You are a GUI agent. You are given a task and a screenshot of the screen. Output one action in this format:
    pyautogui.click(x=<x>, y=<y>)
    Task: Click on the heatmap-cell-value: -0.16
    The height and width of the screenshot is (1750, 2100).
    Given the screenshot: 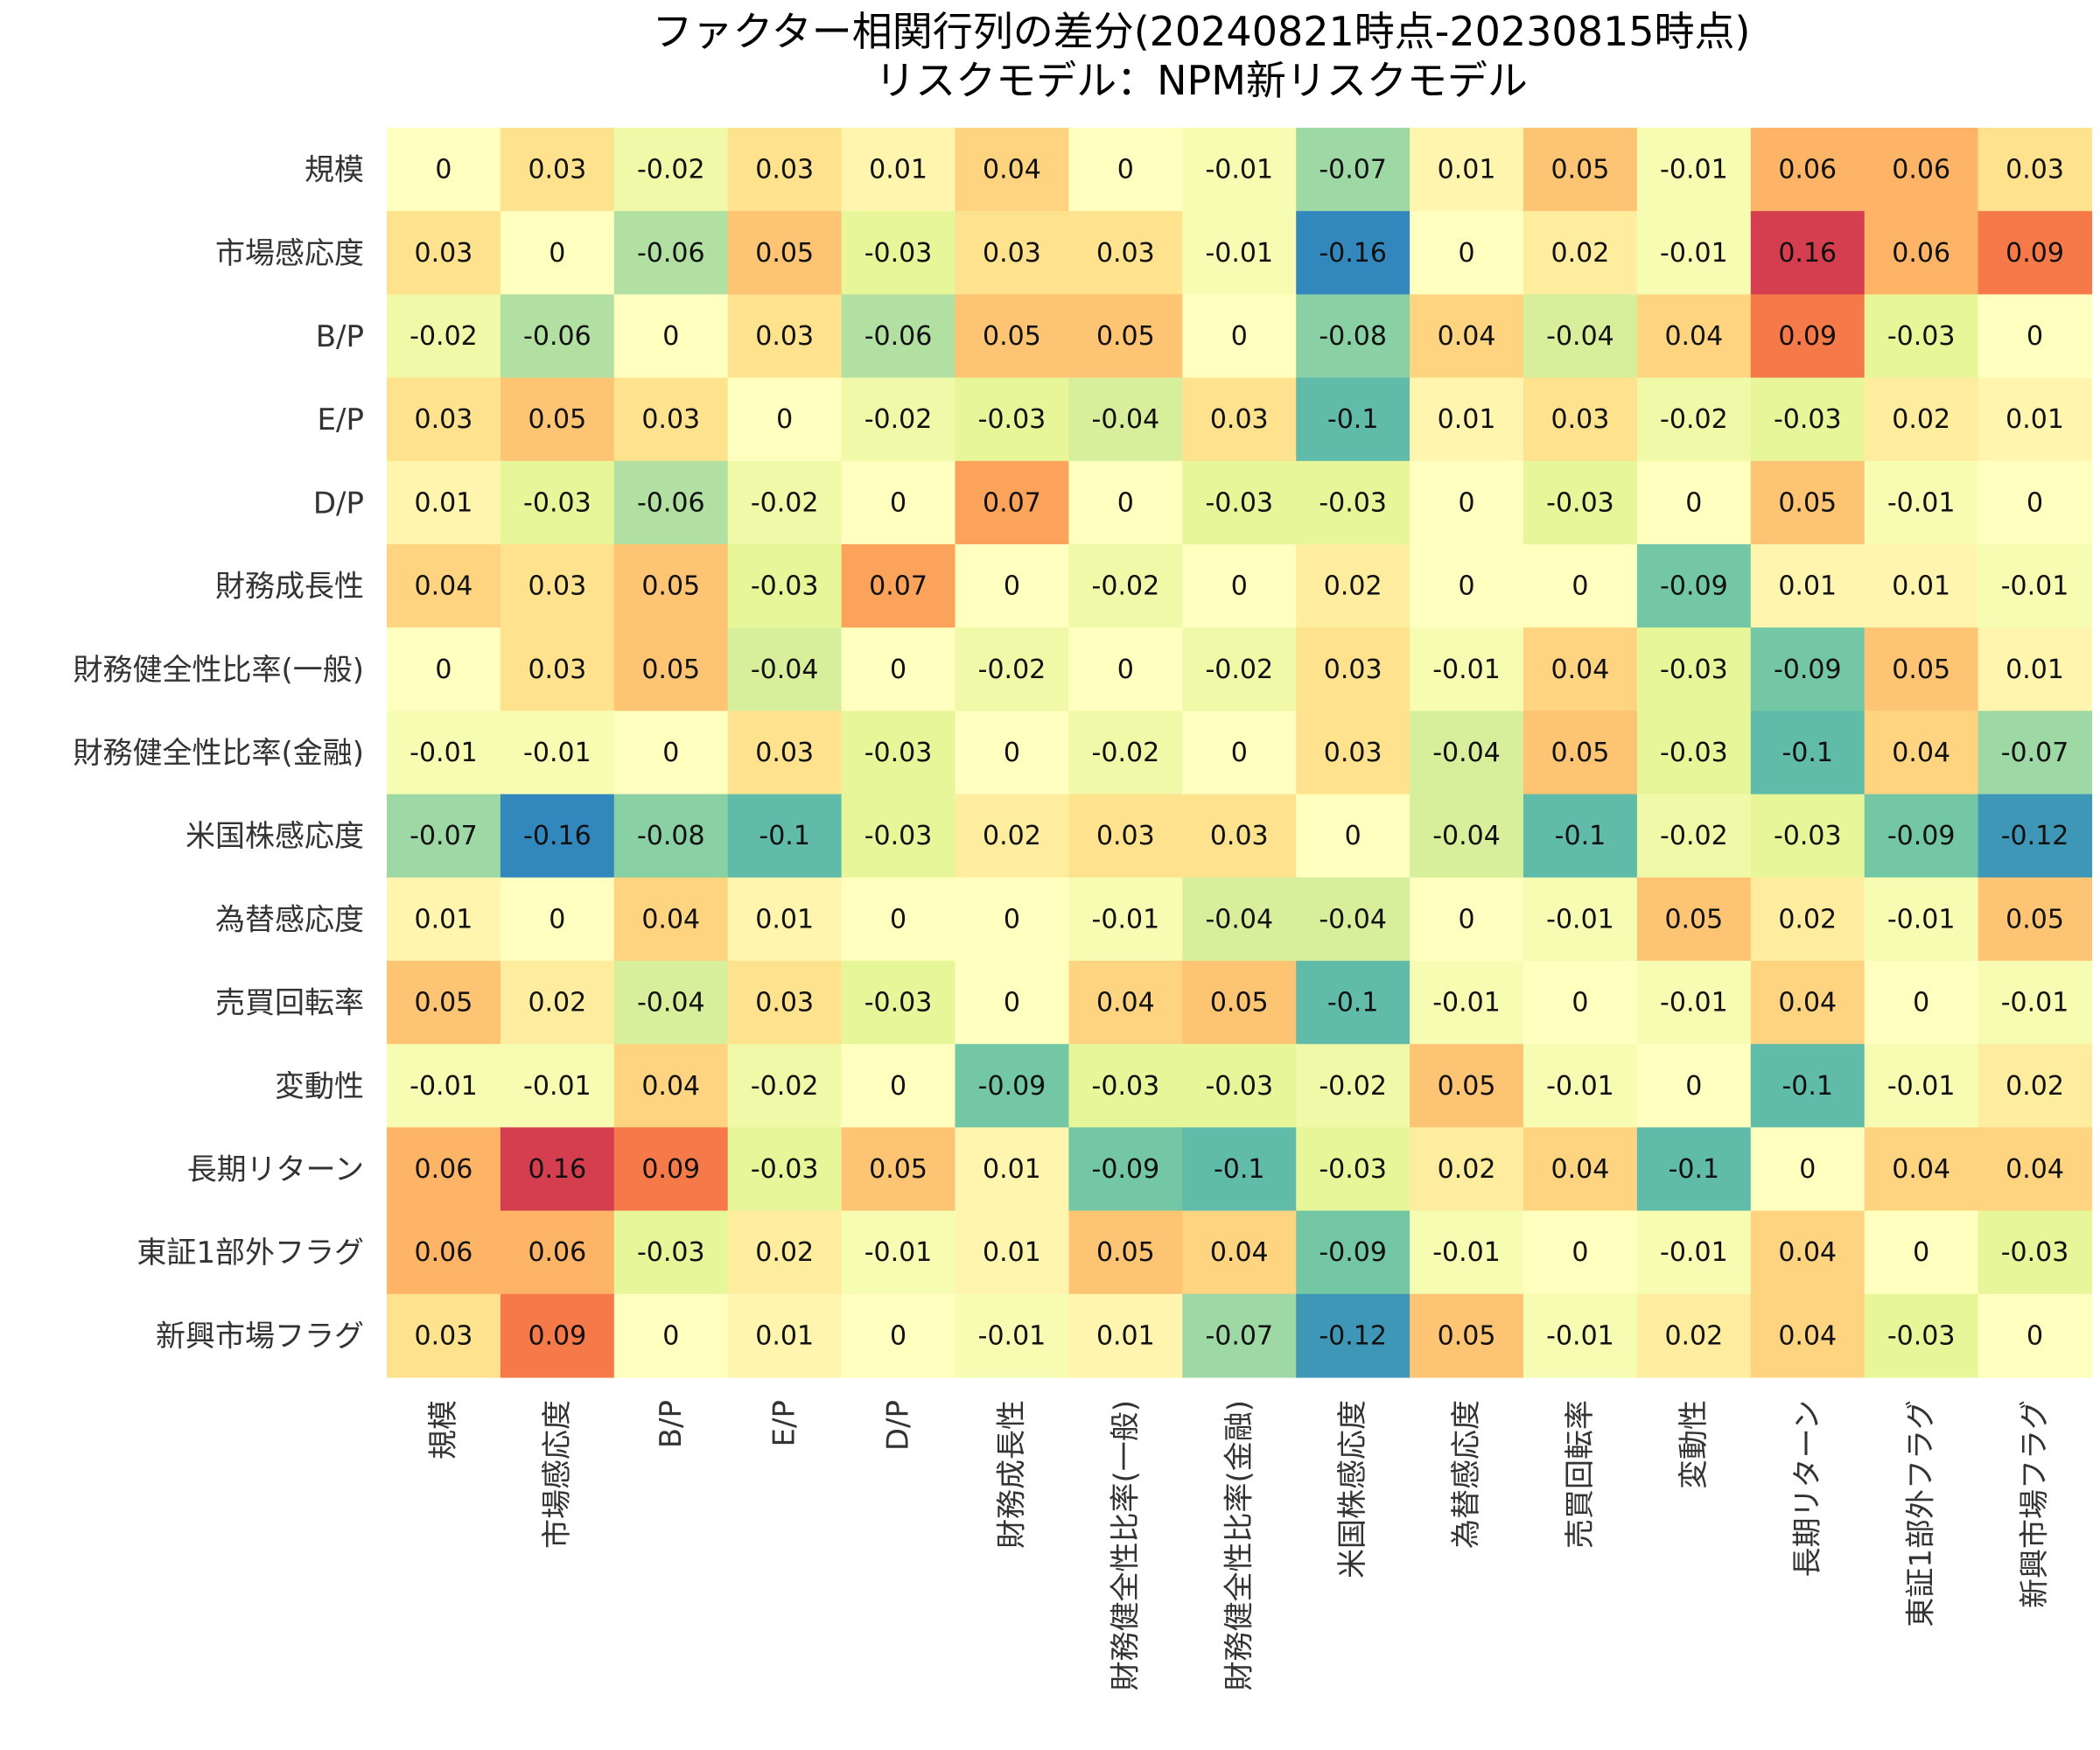 What is the action you would take?
    pyautogui.click(x=557, y=836)
    